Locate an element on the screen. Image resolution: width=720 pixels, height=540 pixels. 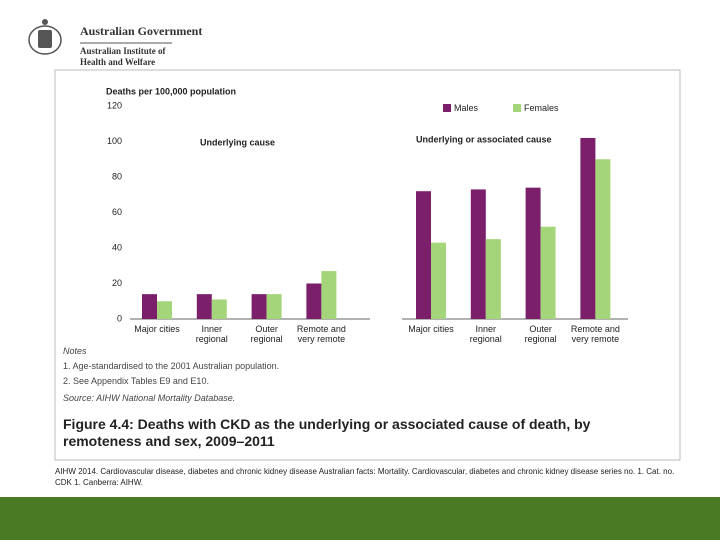
y-axis-title: Deaths per 100,000 population is located at coordinates (171, 91).